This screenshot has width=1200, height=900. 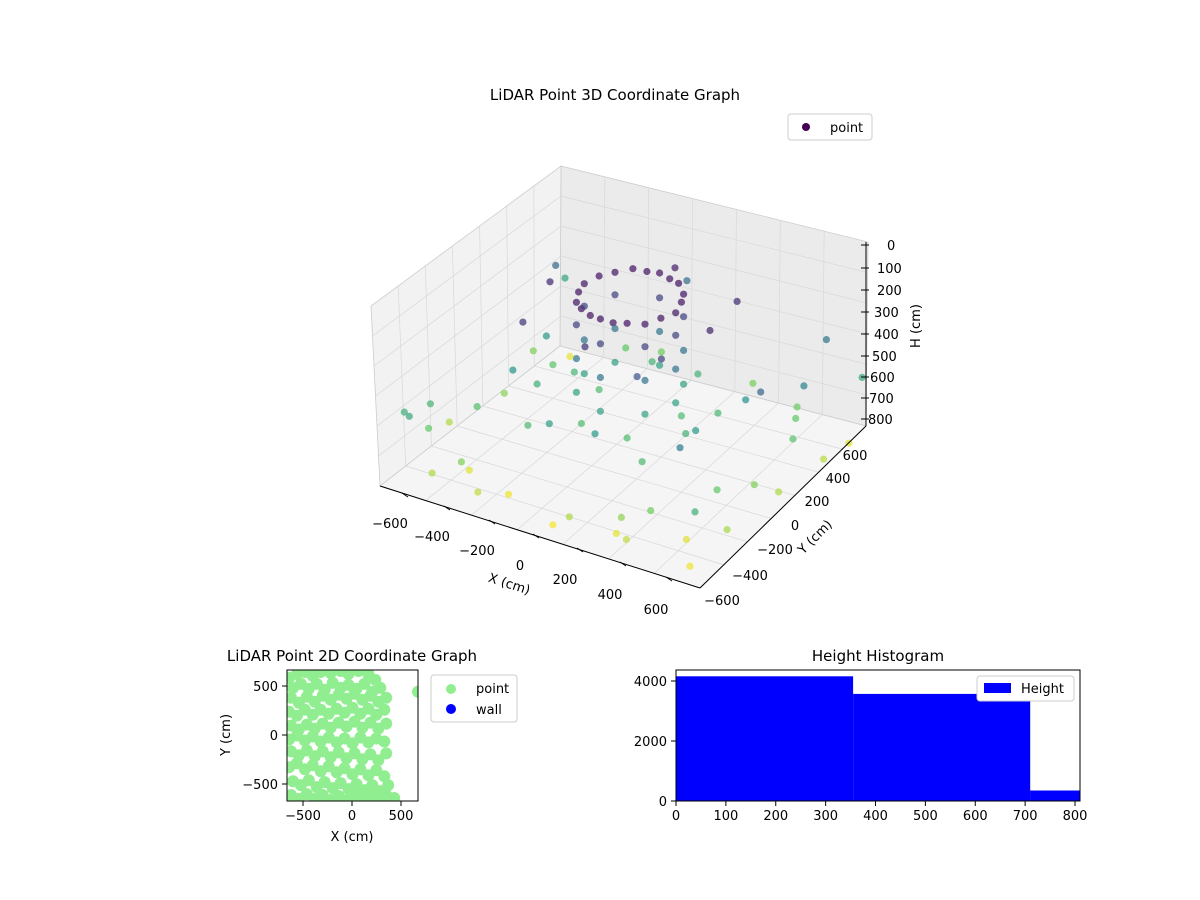 I want to click on y-tick-label: 600, so click(x=855, y=456).